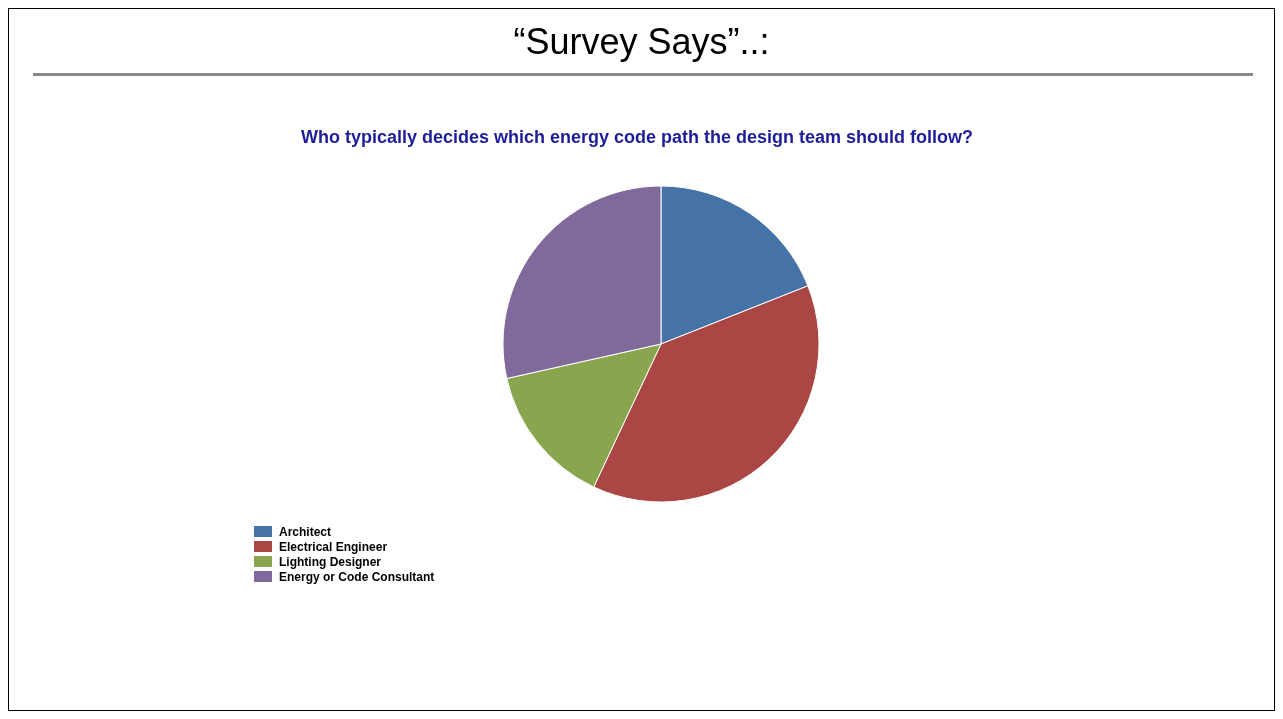 This screenshot has height=719, width=1283. I want to click on legend-label: Energy or Code Consultant, so click(357, 576).